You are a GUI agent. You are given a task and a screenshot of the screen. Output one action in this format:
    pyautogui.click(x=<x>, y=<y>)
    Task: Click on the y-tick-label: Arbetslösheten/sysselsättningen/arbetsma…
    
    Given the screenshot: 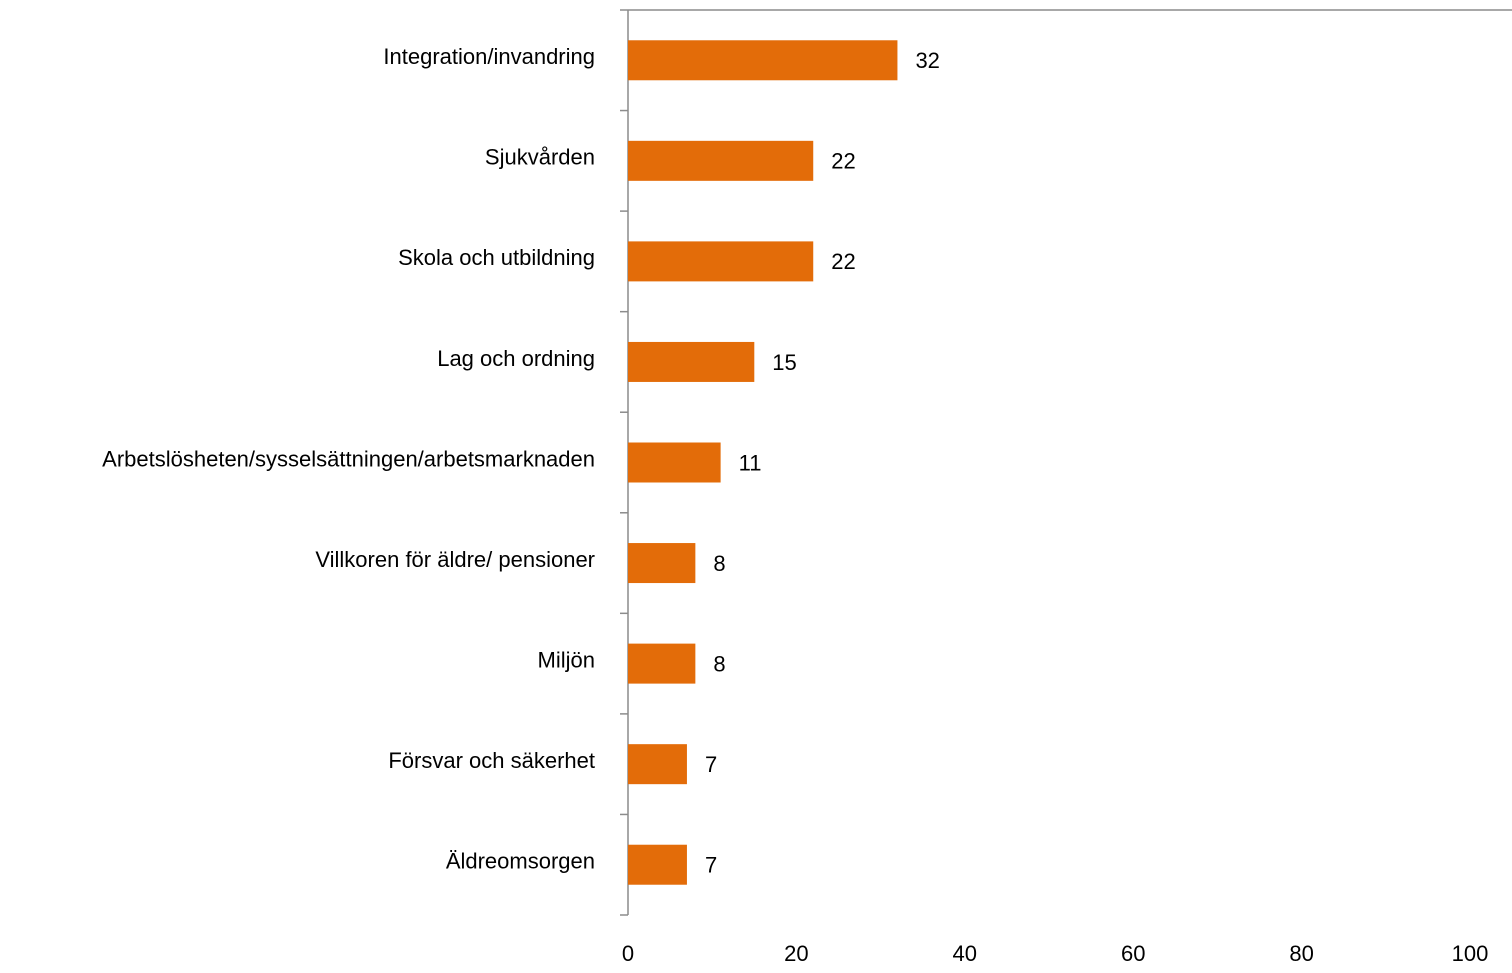 What is the action you would take?
    pyautogui.click(x=348, y=458)
    